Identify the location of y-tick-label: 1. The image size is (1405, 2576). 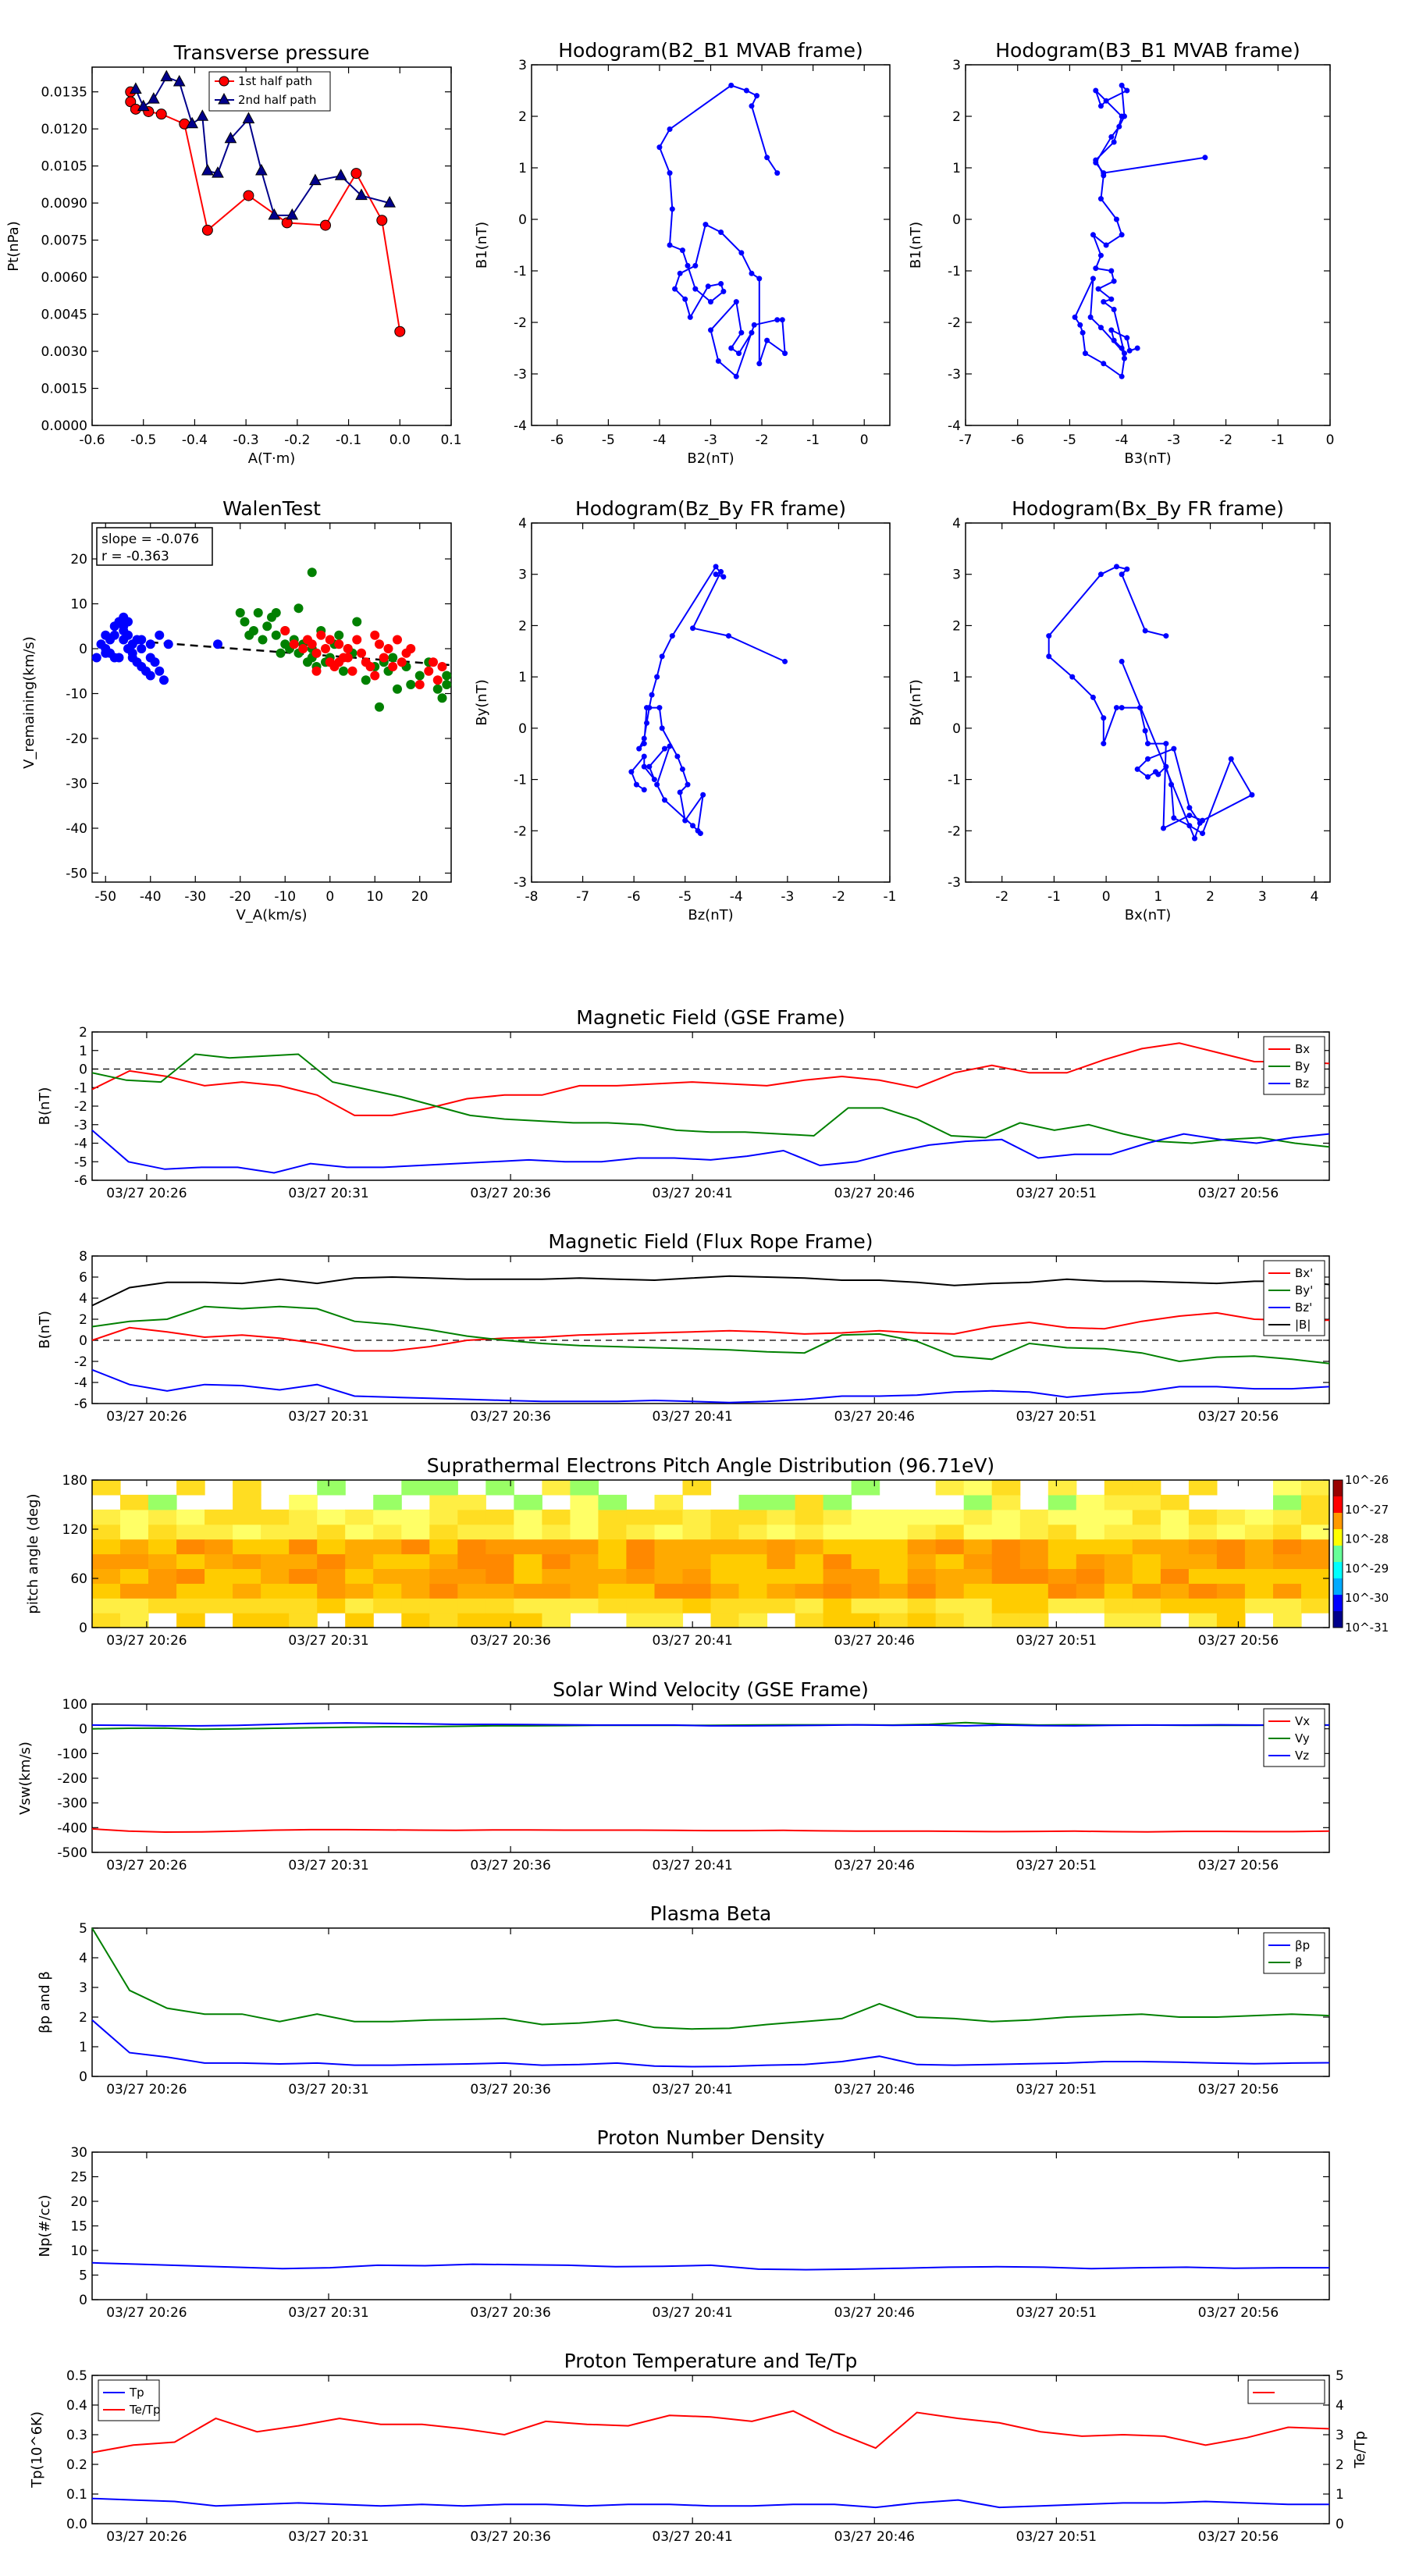
(522, 168).